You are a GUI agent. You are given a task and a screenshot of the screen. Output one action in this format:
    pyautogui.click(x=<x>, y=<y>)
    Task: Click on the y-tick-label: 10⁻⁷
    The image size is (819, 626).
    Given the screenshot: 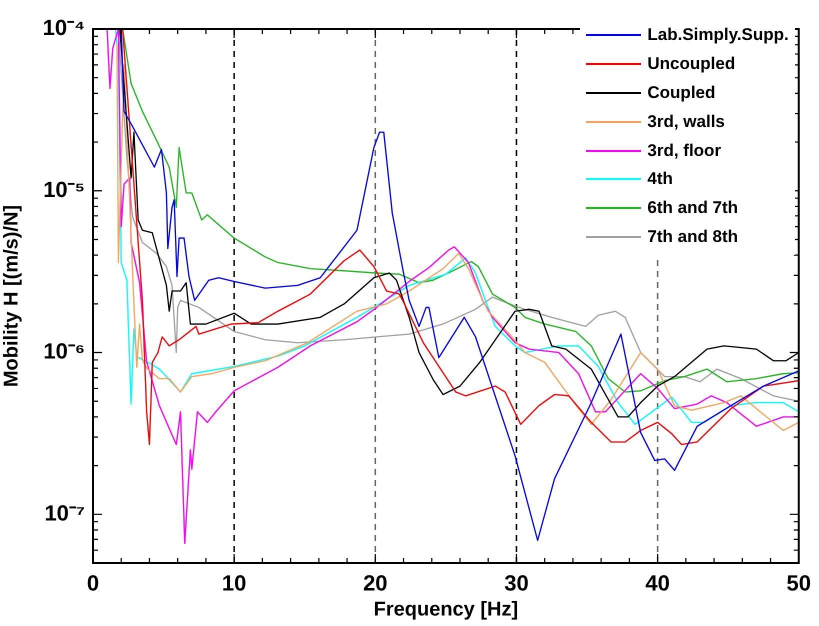 What is the action you would take?
    pyautogui.click(x=64, y=513)
    